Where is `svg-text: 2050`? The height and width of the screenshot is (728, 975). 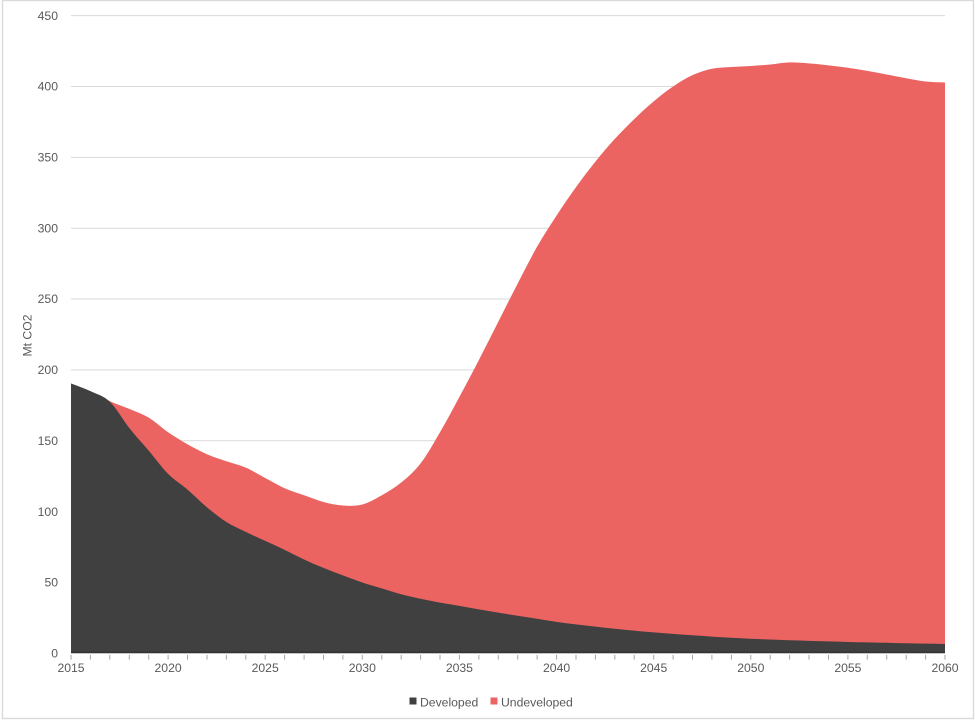 svg-text: 2050 is located at coordinates (750, 668).